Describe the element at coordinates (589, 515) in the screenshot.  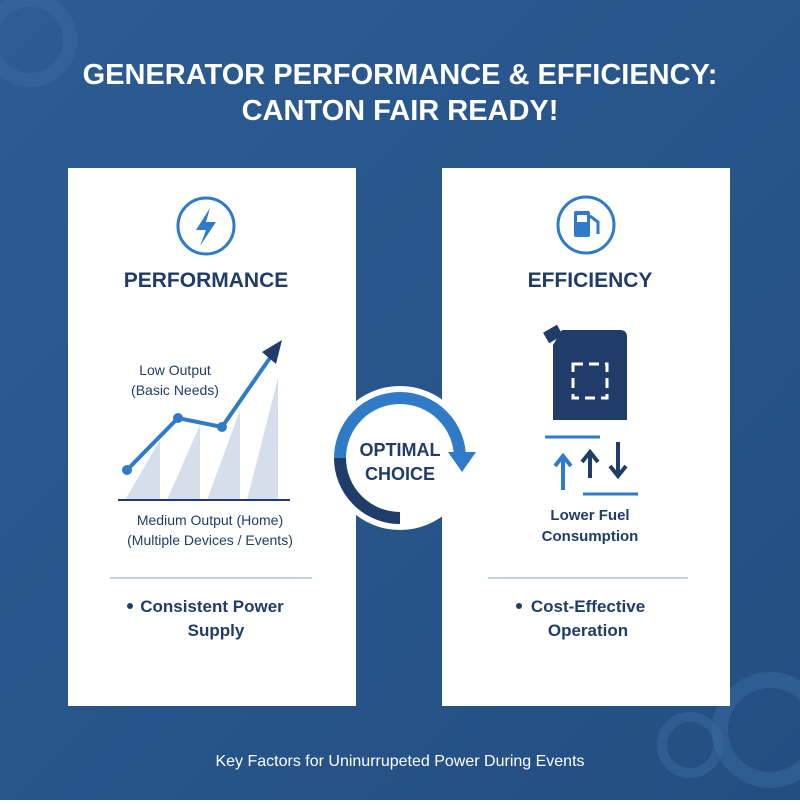
I see `fuel-label: Lower Fuel` at that location.